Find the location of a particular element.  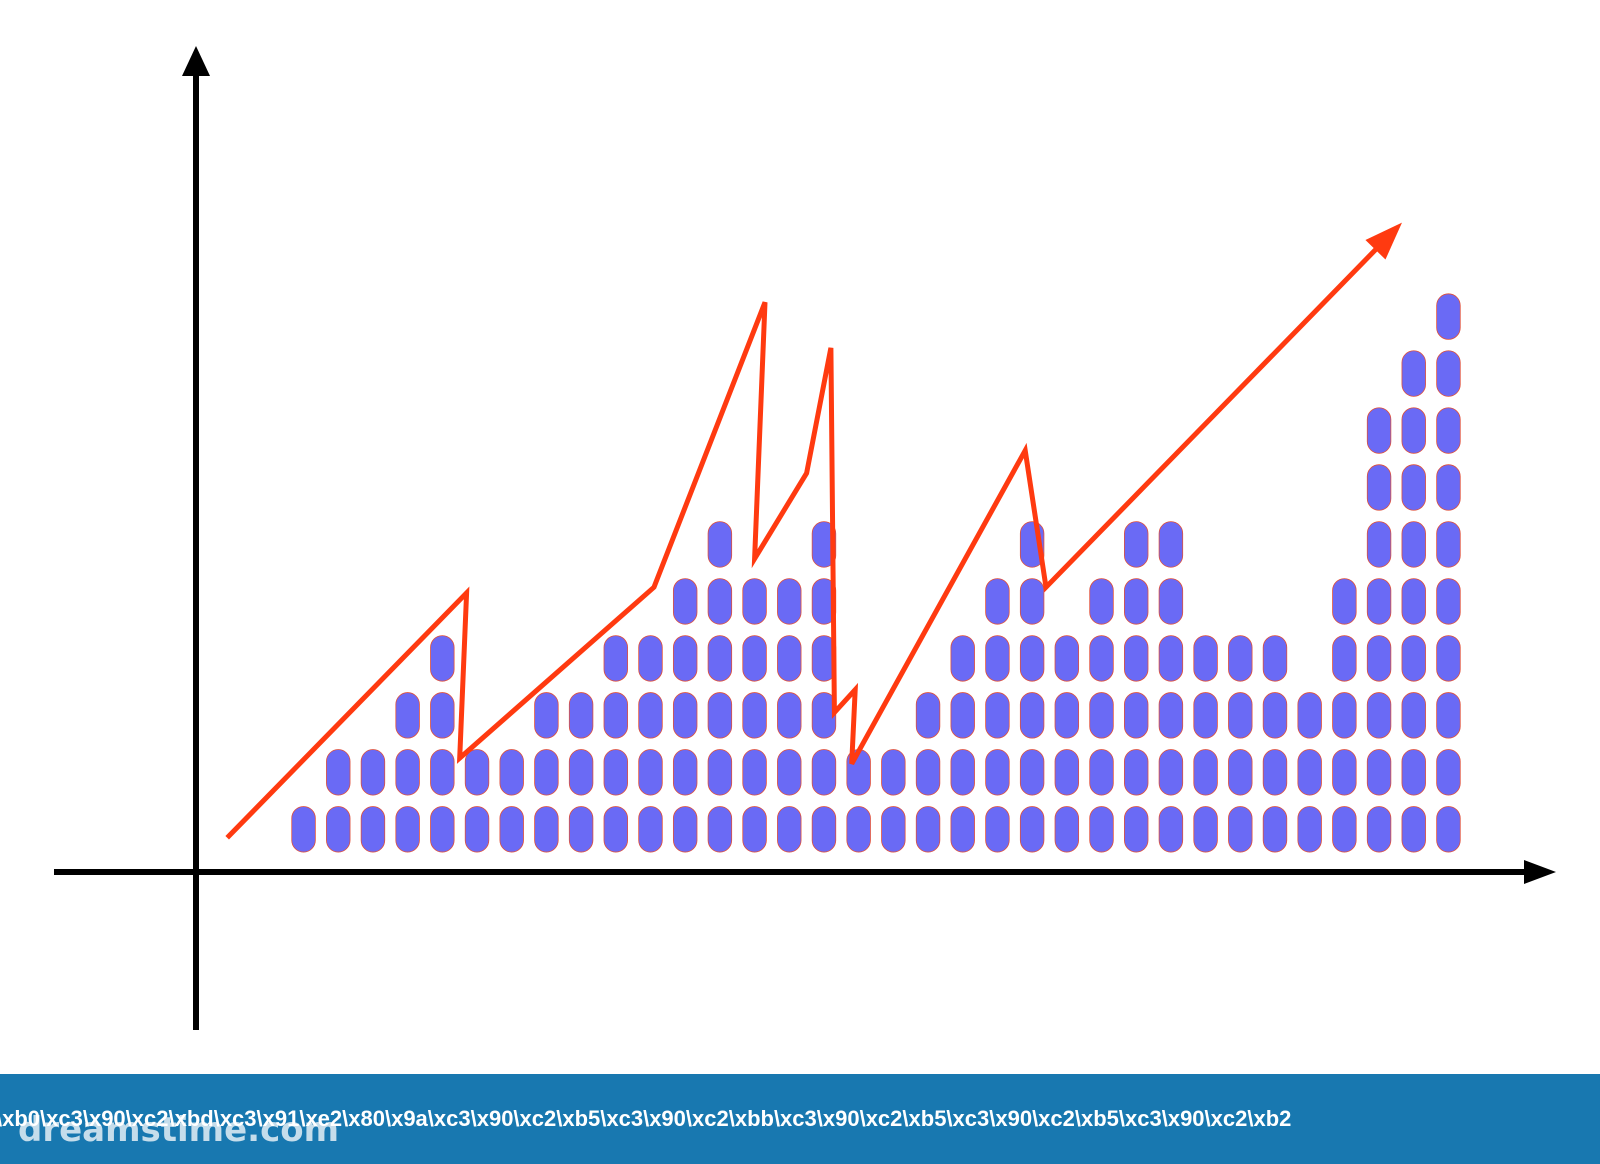

trend-arrowhead is located at coordinates (1383, 241).